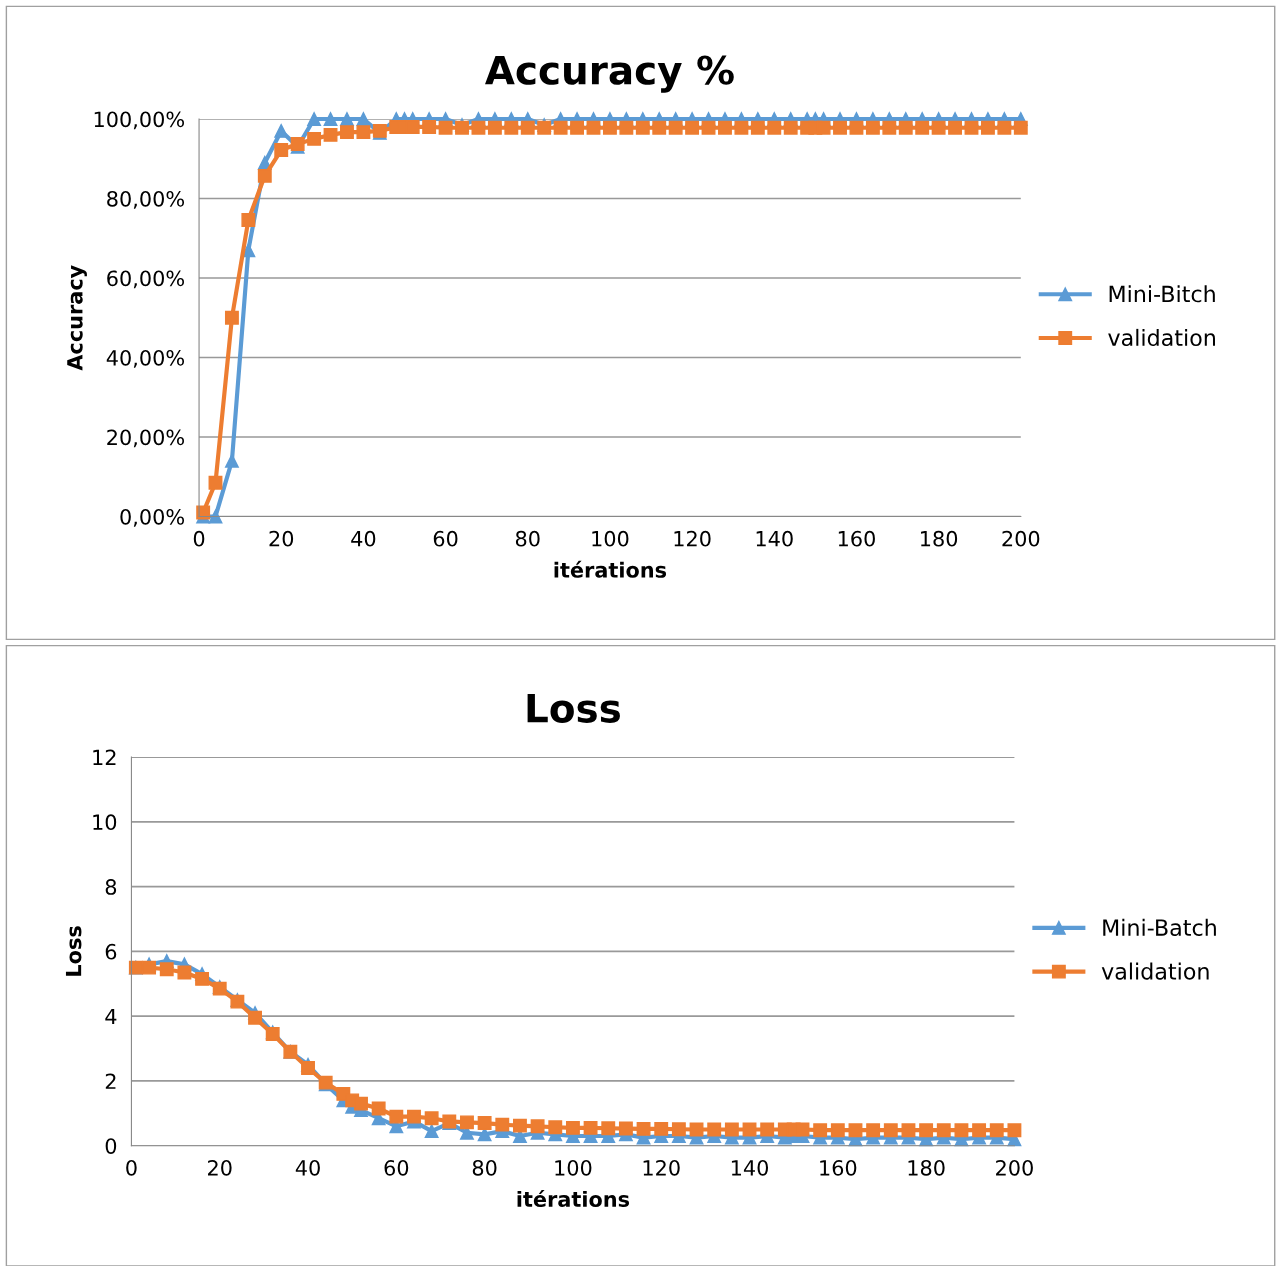 The image size is (1276, 1266). What do you see at coordinates (609, 74) in the screenshot?
I see `chart-title: Accuracy %` at bounding box center [609, 74].